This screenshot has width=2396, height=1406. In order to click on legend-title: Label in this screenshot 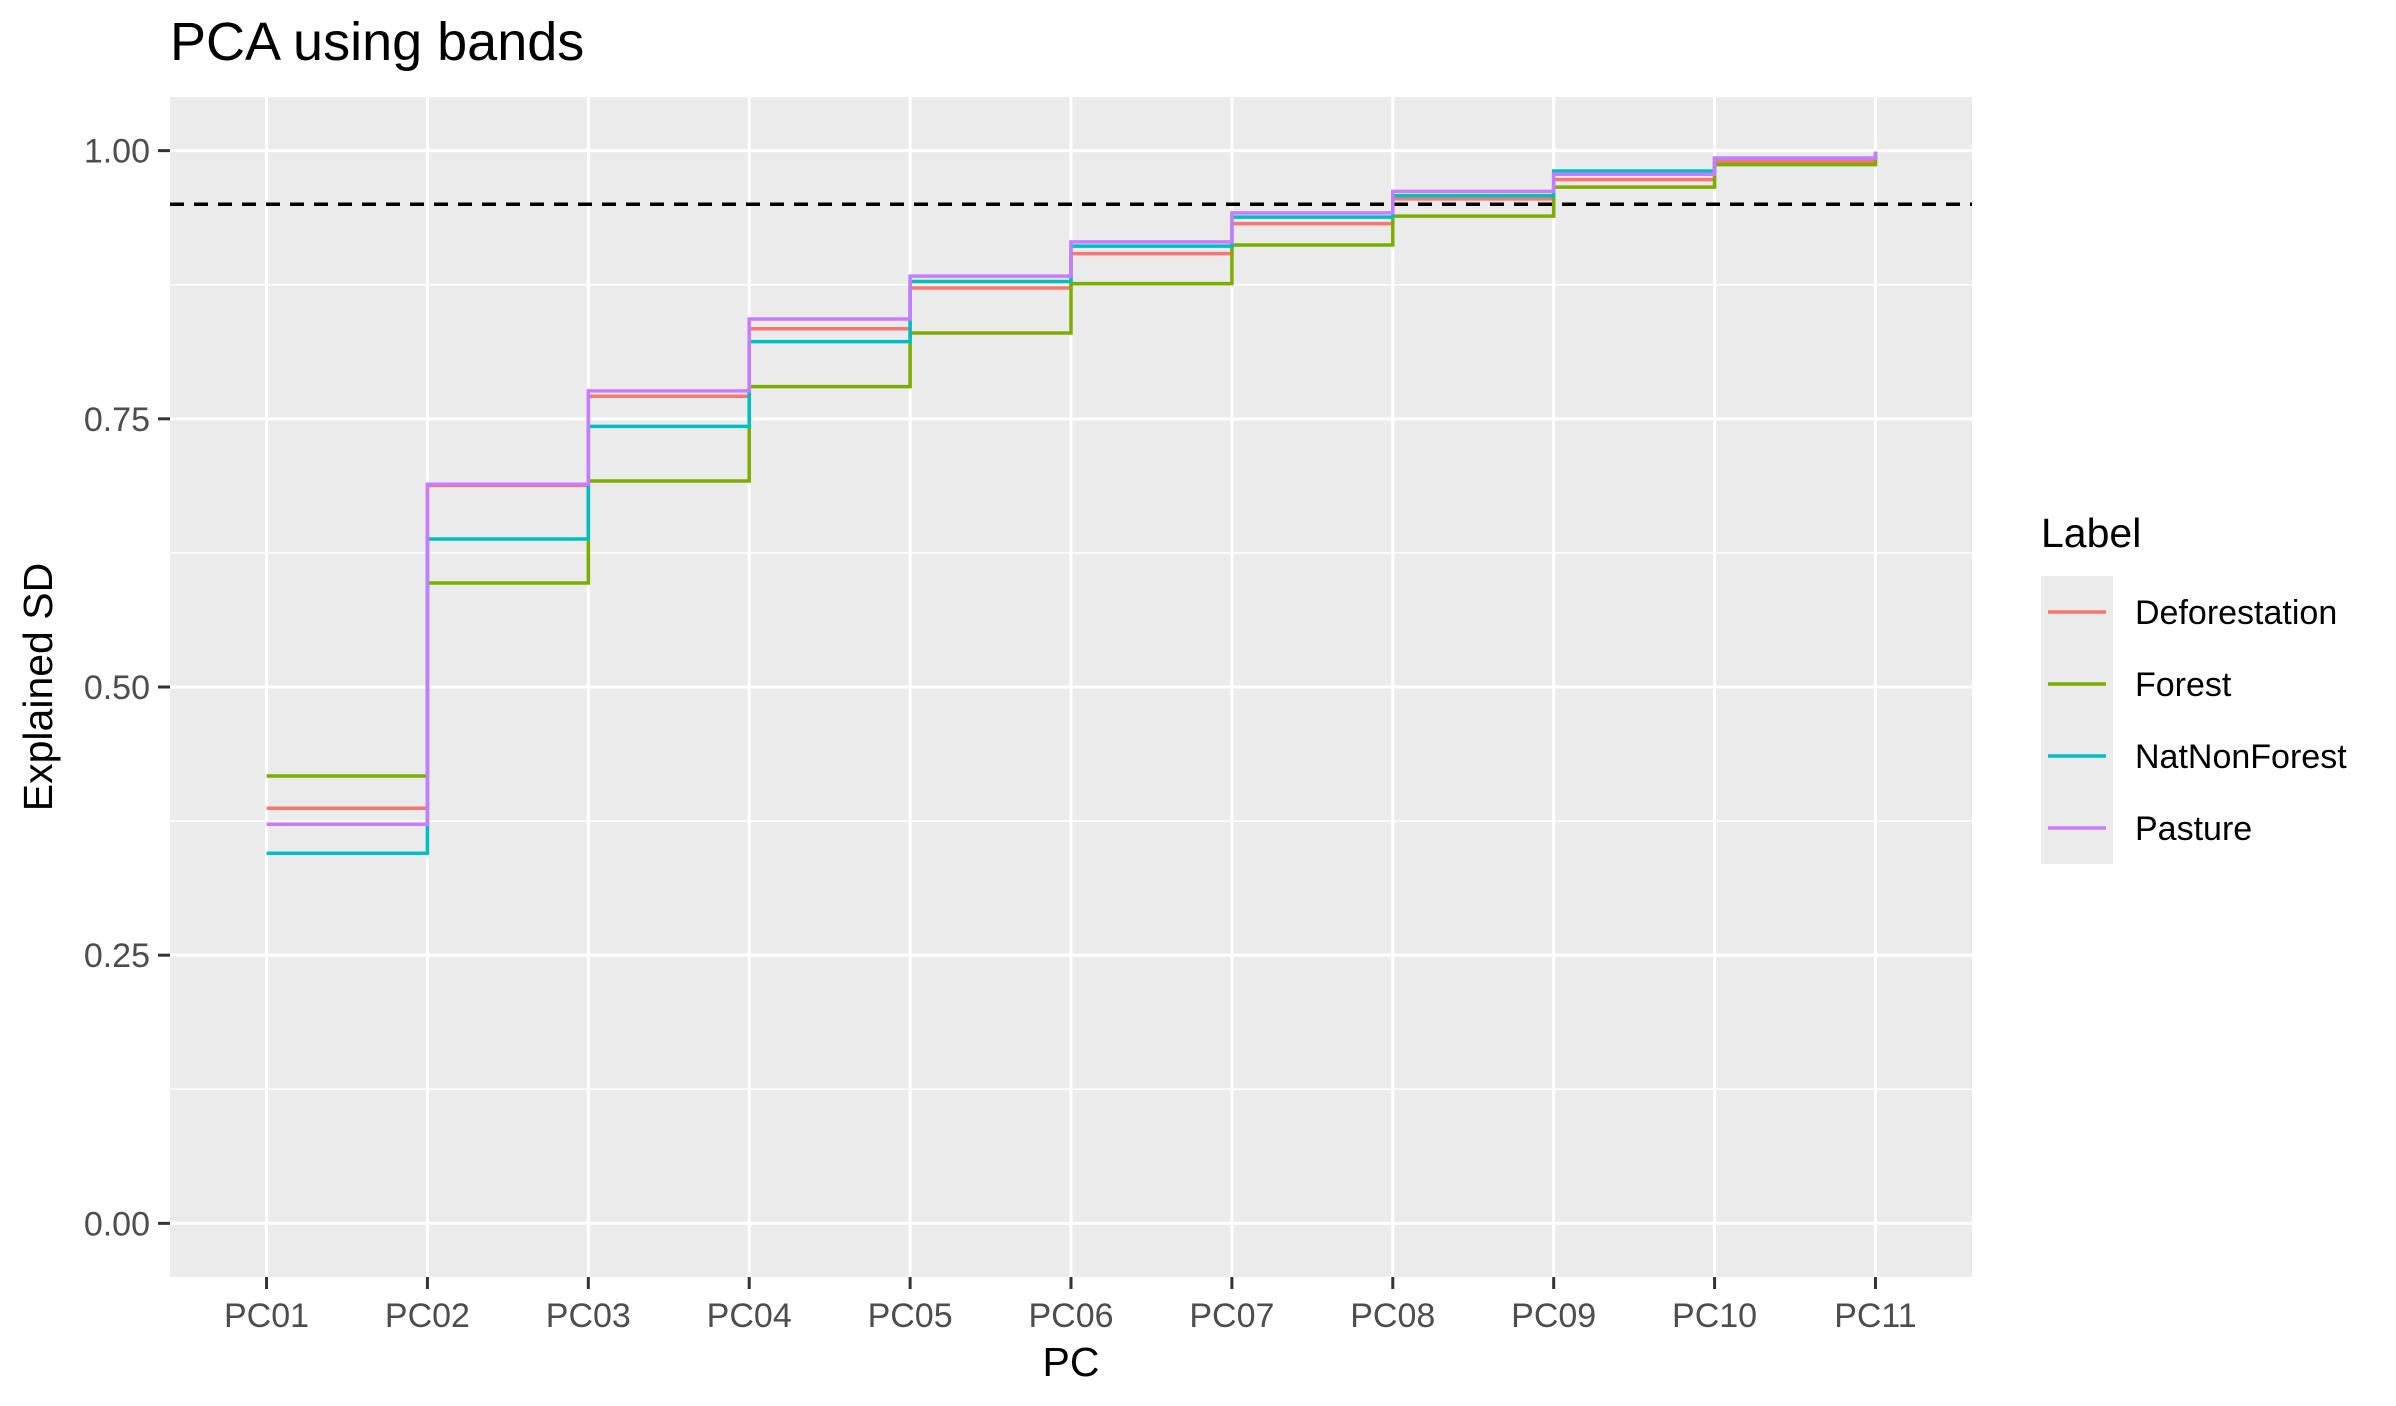, I will do `click(2091, 533)`.